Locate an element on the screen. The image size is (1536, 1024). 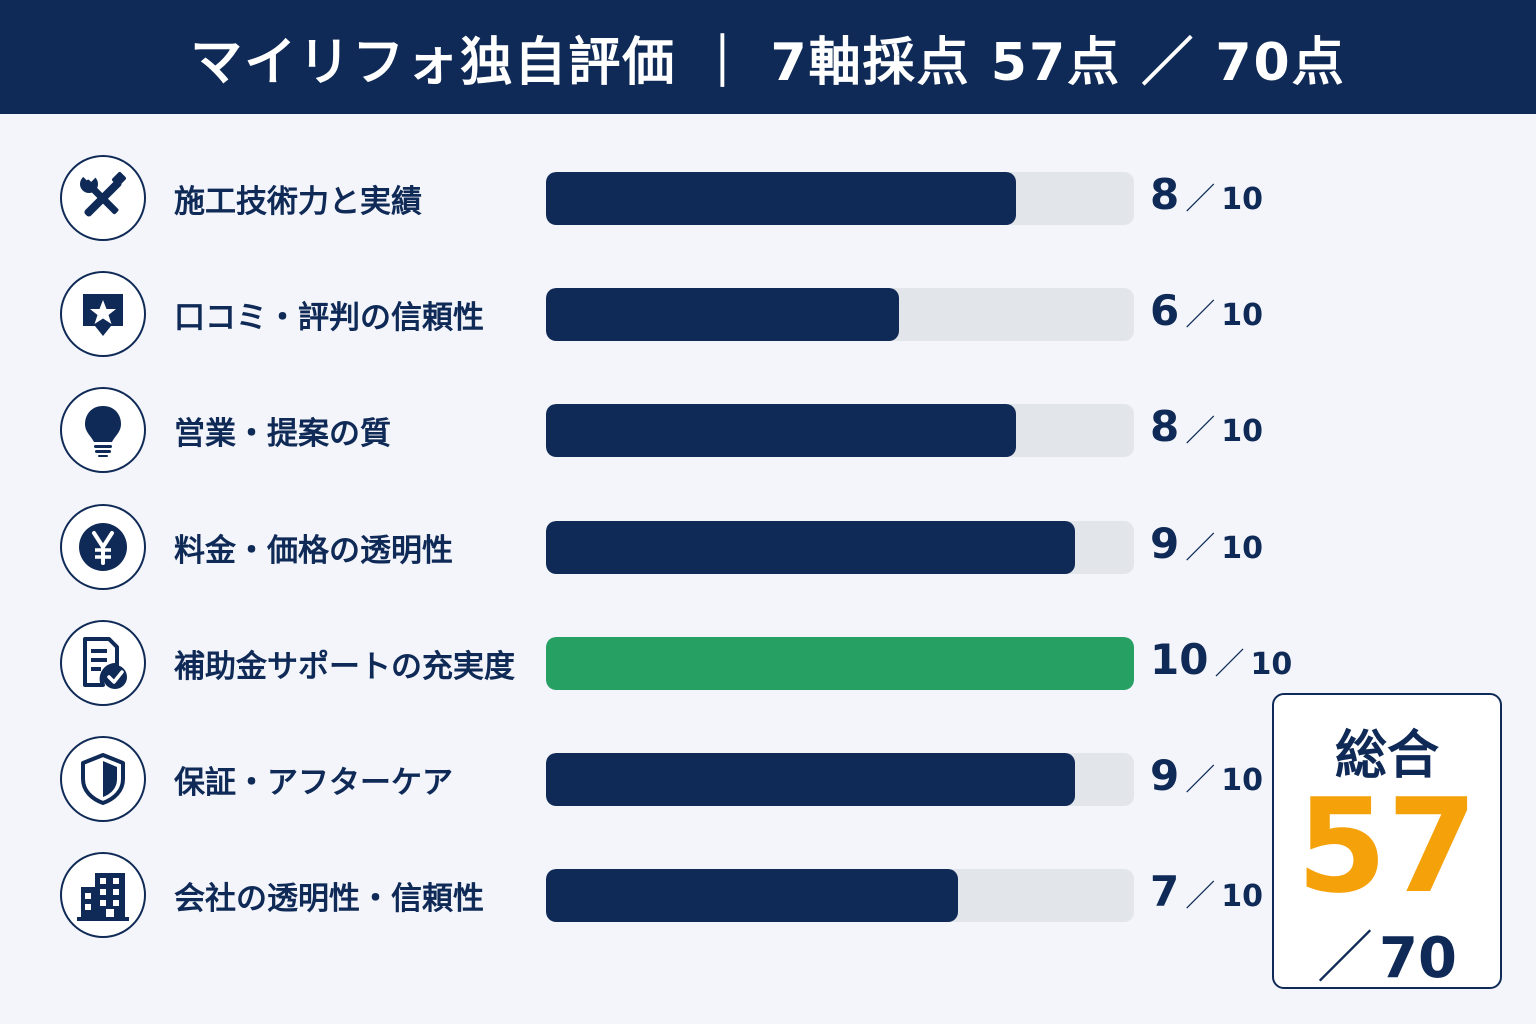
score-row: 口コミ・評判の信頼性 6 ／ 10 is located at coordinates (650, 315).